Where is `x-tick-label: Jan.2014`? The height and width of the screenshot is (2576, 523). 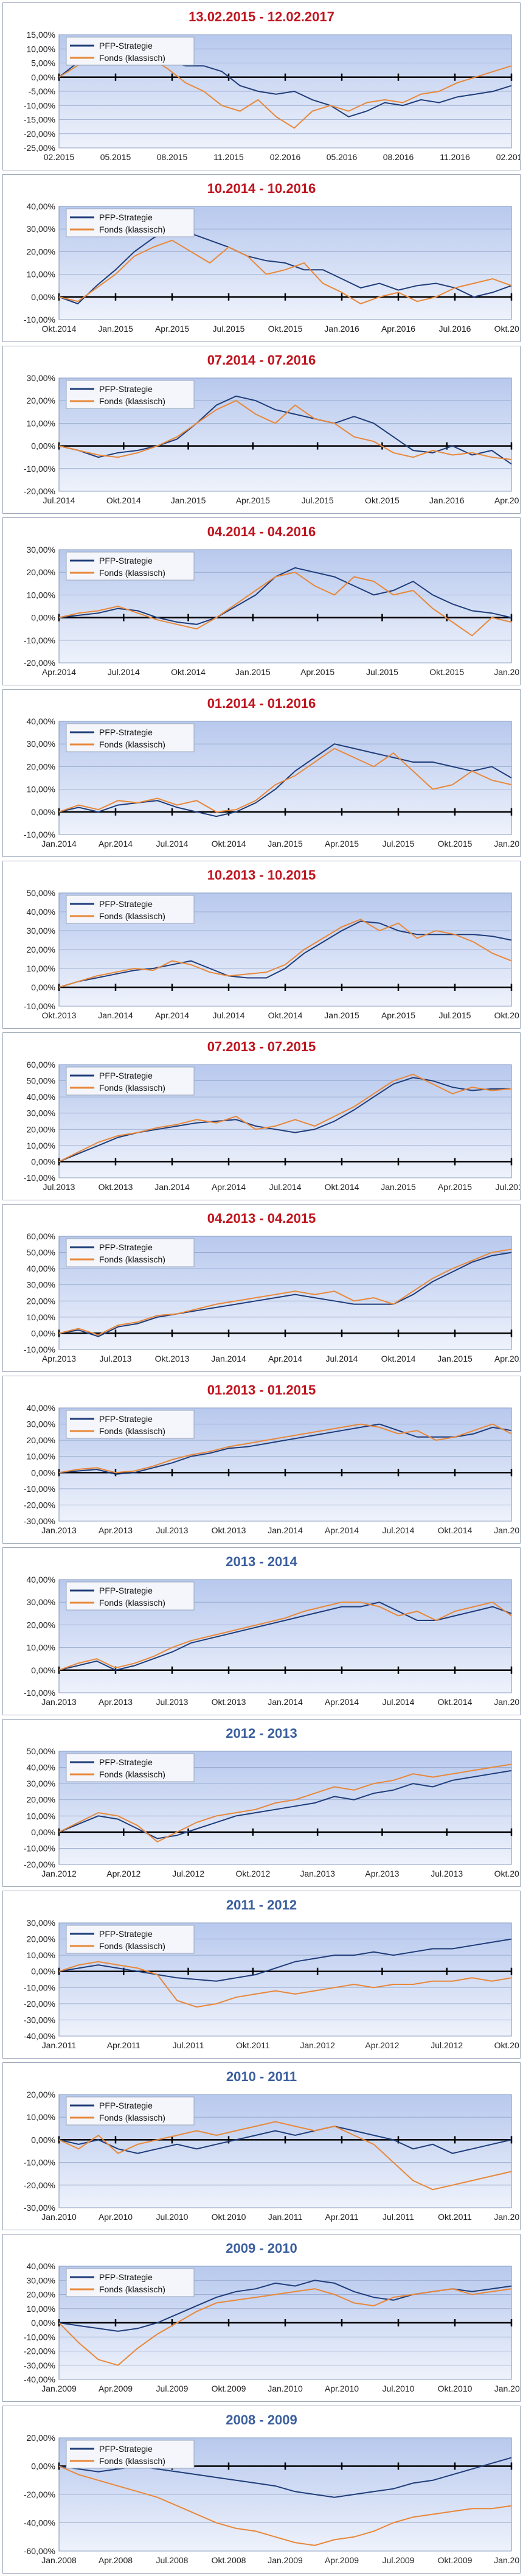
x-tick-label: Jan.2014 is located at coordinates (229, 1358).